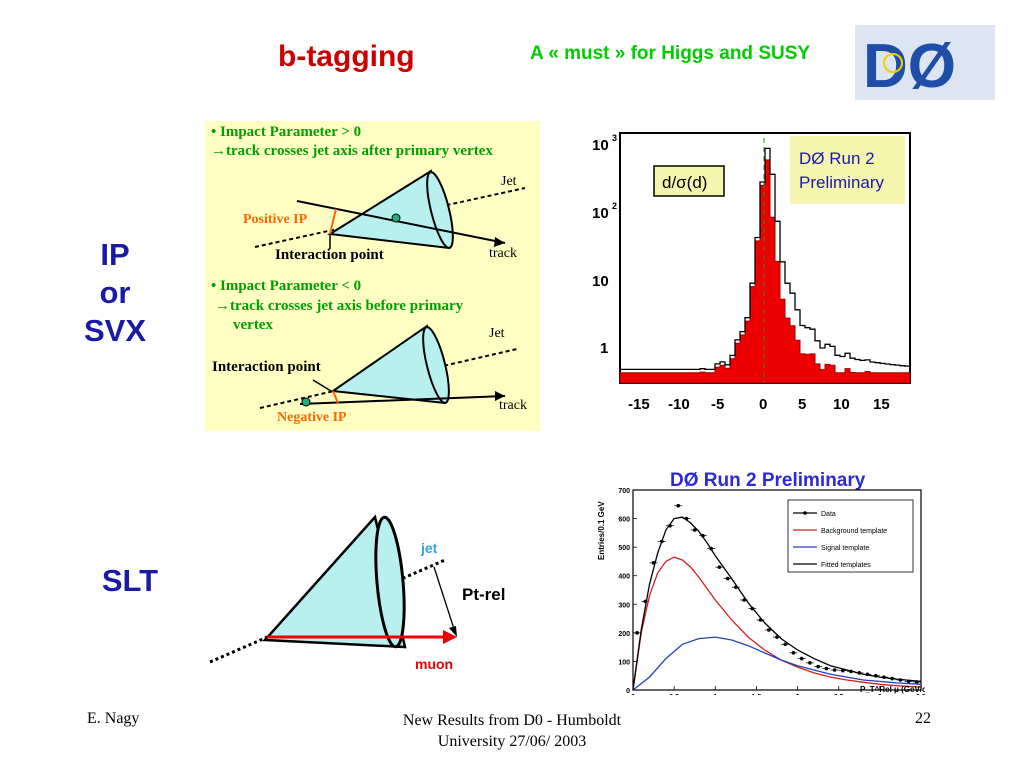  What do you see at coordinates (765, 259) in the screenshot?
I see `histogram-outline` at bounding box center [765, 259].